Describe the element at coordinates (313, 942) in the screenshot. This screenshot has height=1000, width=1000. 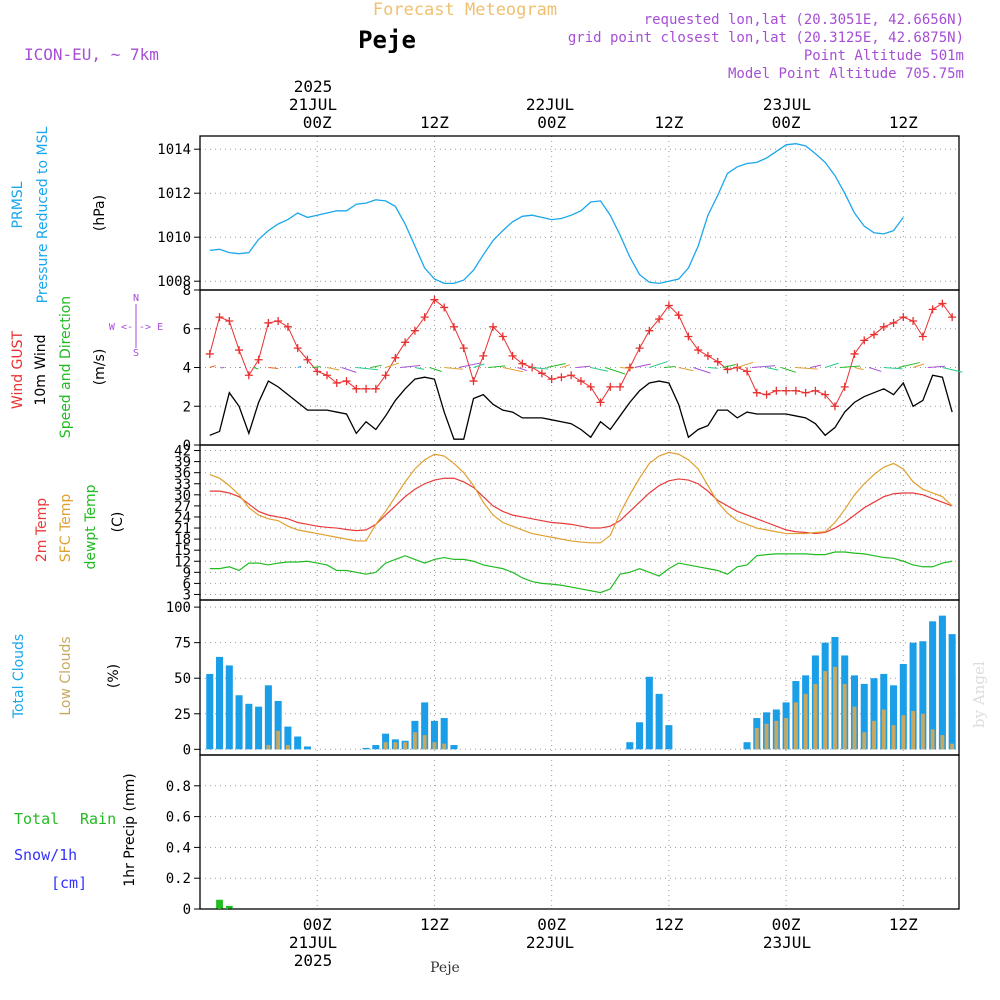
I see `bottom-date-1: 21JUL` at that location.